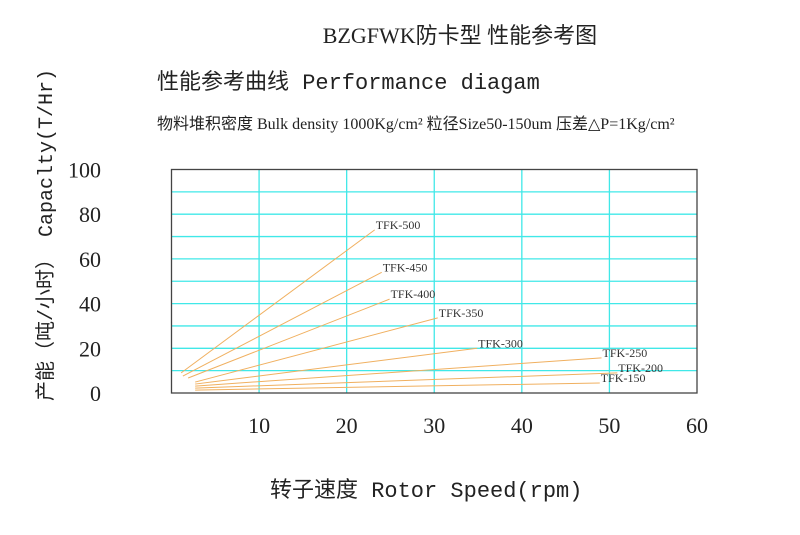  Describe the element at coordinates (413, 294) in the screenshot. I see `series-label: TFK-400` at that location.